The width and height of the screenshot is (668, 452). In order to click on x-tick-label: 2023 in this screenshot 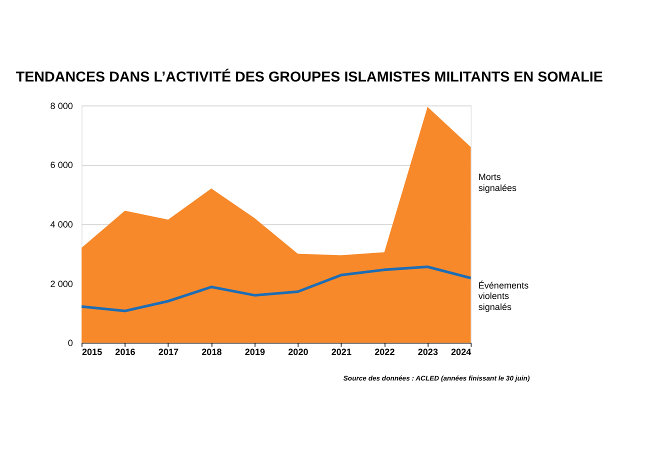, I will do `click(428, 352)`.